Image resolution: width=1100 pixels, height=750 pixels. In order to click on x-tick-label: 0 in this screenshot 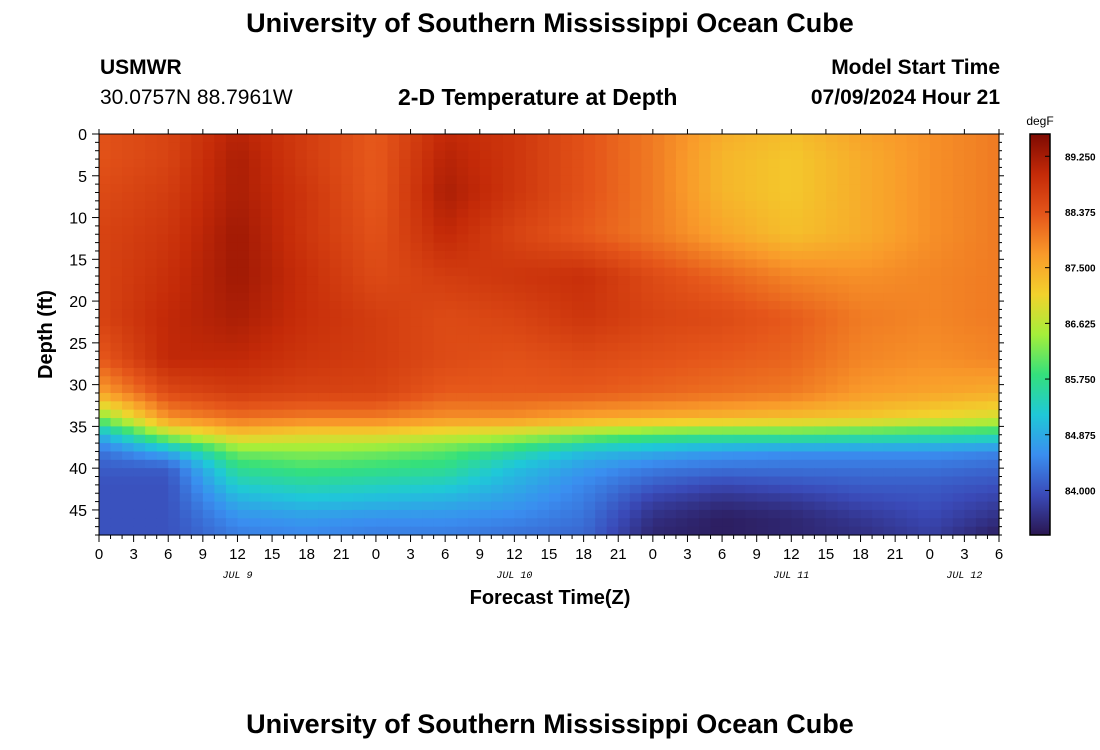, I will do `click(653, 554)`.